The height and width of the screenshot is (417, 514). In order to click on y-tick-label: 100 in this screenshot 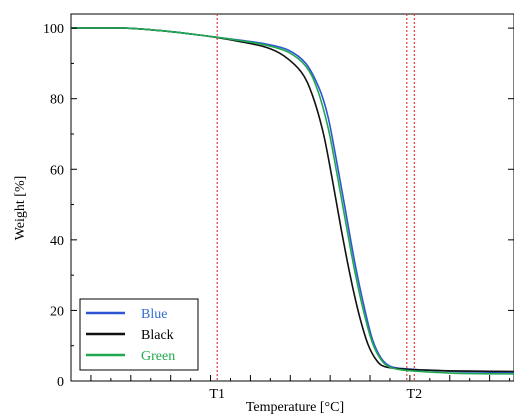, I will do `click(53, 29)`.